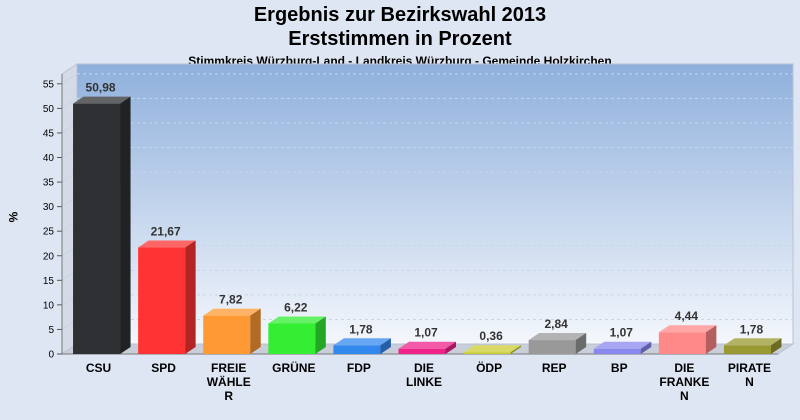 The width and height of the screenshot is (800, 420). What do you see at coordinates (293, 367) in the screenshot?
I see `x-tick-label: GRÜNE` at bounding box center [293, 367].